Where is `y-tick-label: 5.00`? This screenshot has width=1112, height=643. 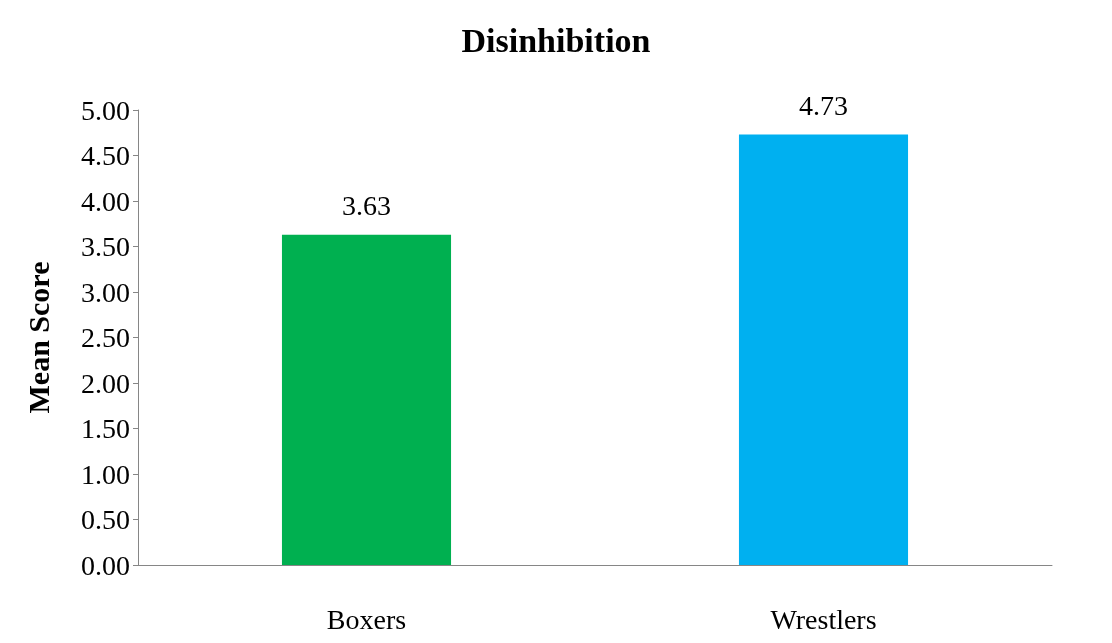
y-tick-label: 5.00 is located at coordinates (105, 110).